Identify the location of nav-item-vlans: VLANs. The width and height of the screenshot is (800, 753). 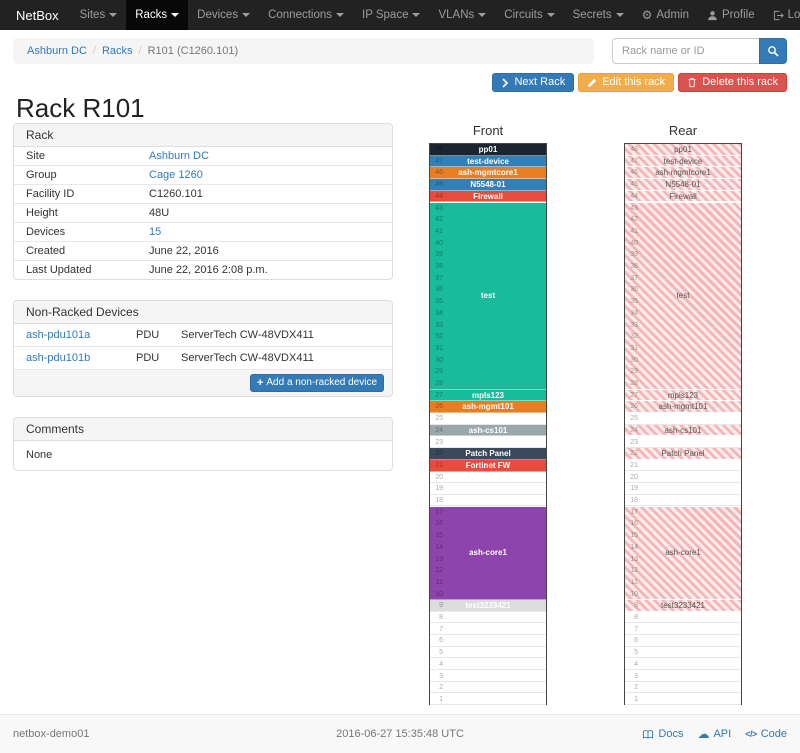
(462, 15).